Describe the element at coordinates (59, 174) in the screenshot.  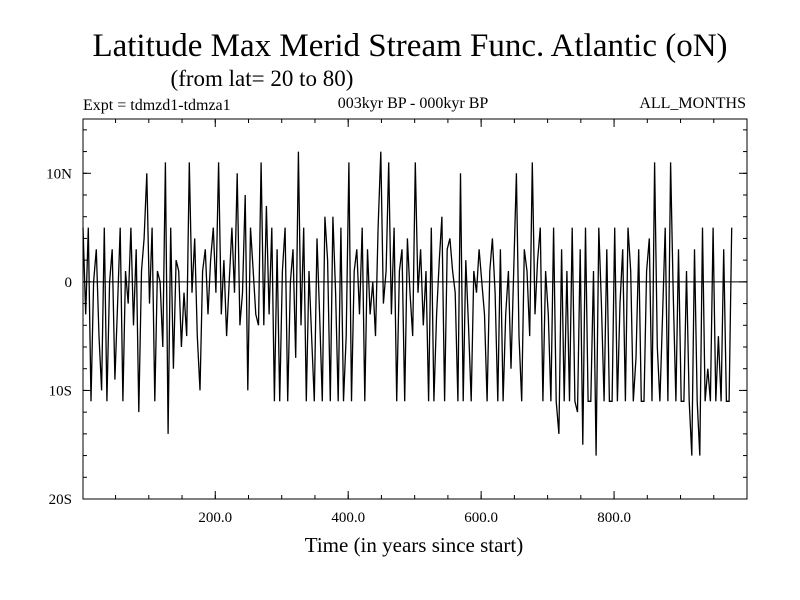
I see `y-tick-label: 10N` at that location.